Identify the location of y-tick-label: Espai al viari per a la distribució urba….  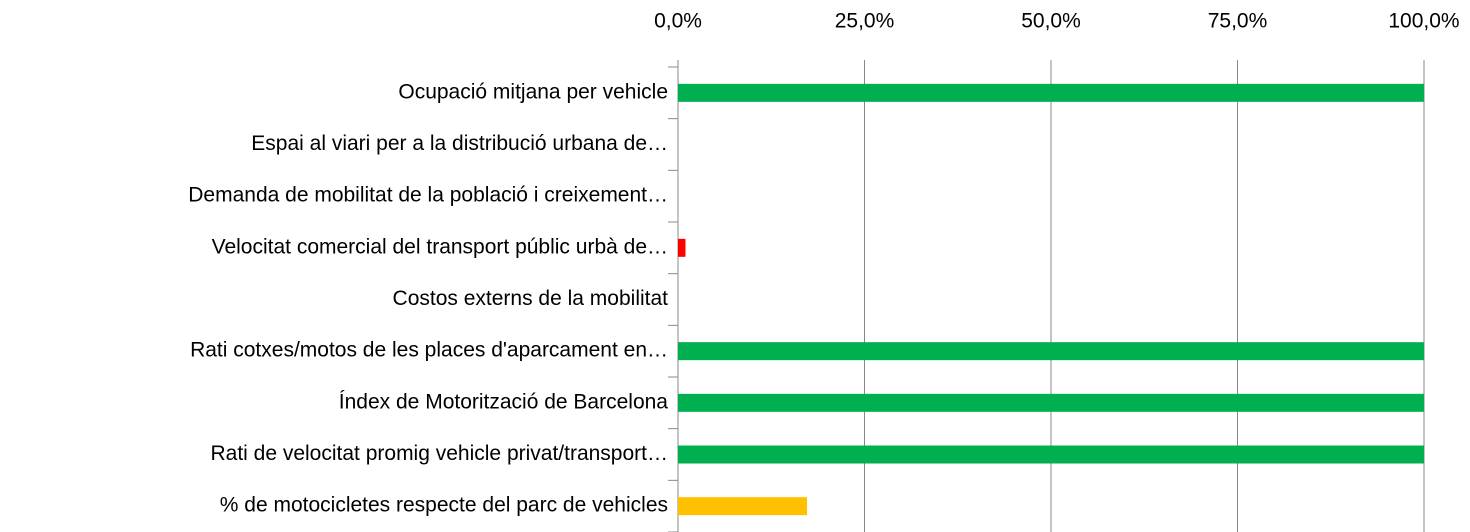
(459, 143).